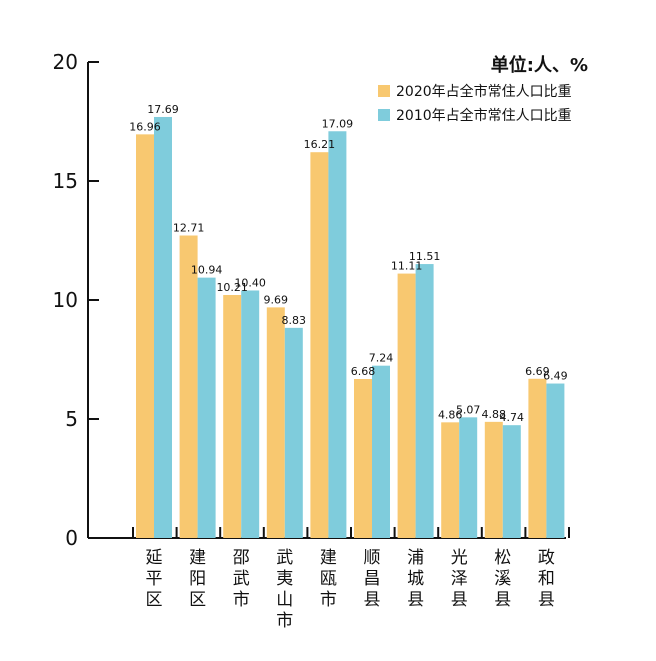 The image size is (656, 661). I want to click on value-label-2020: 9.69, so click(276, 299).